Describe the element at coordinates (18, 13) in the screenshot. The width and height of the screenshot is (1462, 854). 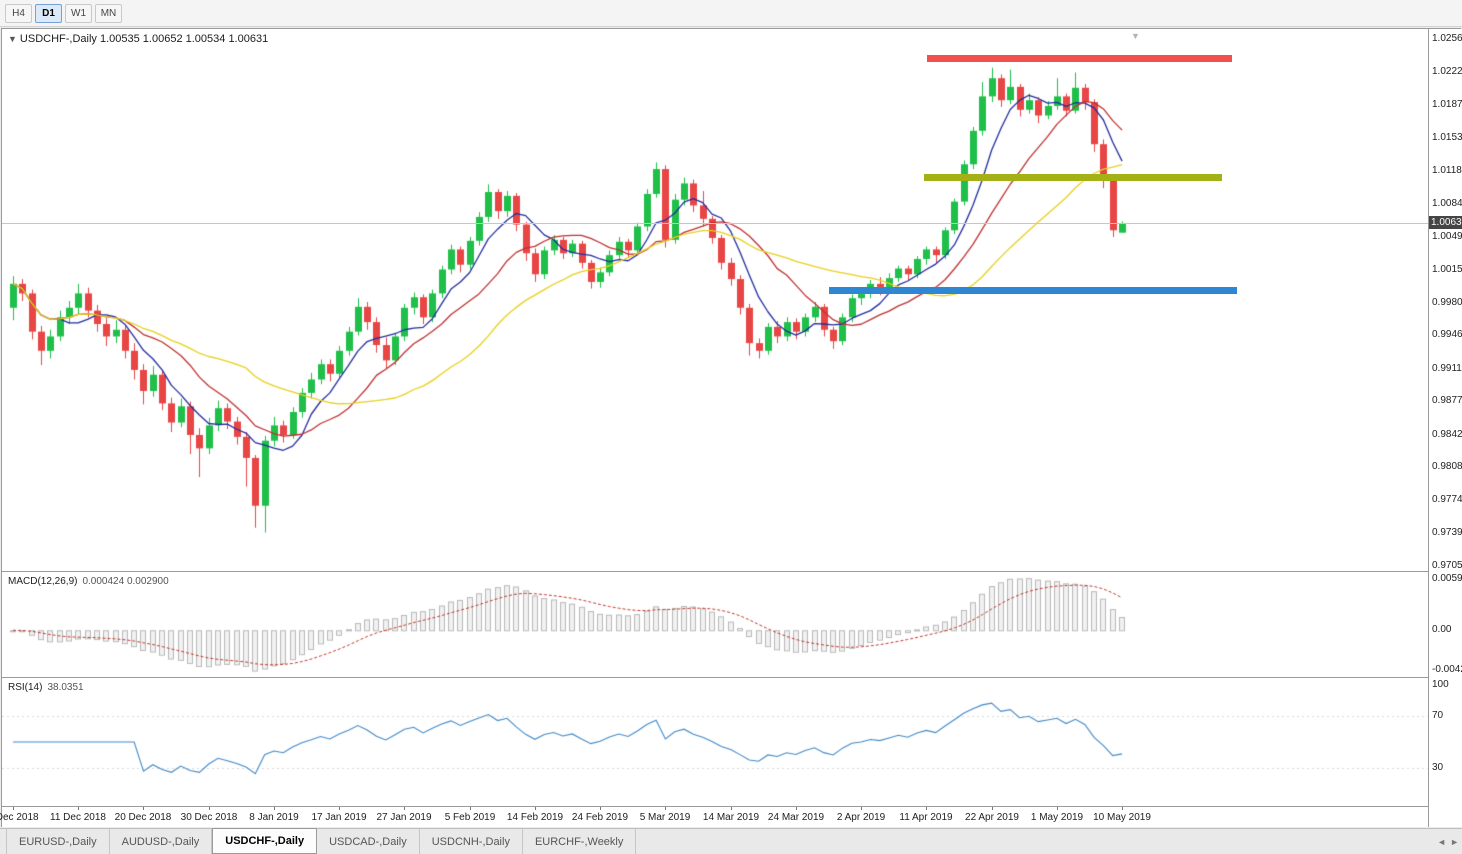
I see `timeframe-button-h4: H4` at that location.